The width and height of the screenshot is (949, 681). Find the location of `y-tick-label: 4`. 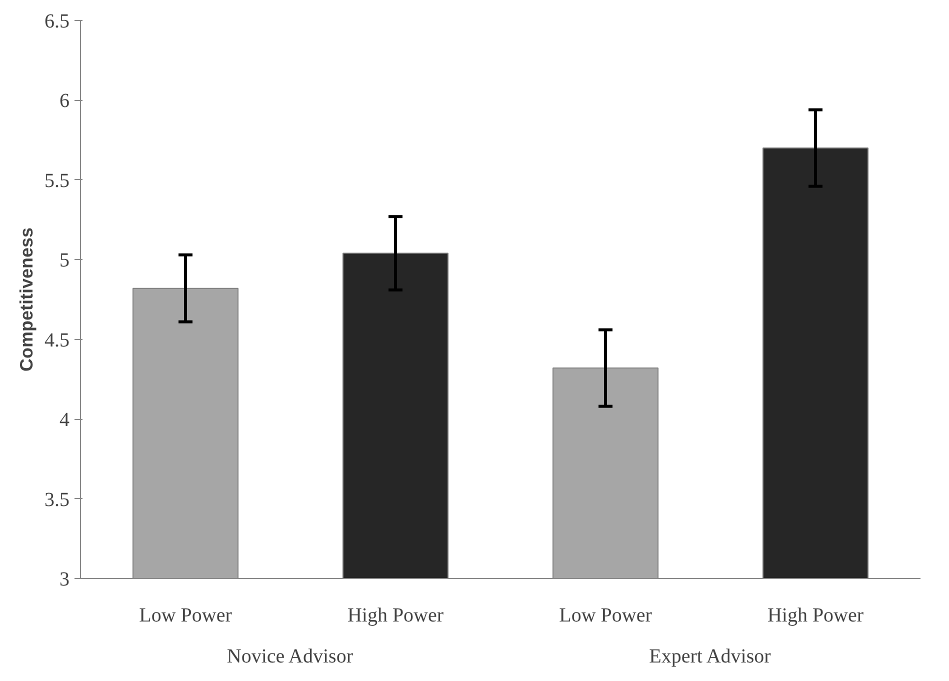

y-tick-label: 4 is located at coordinates (65, 420).